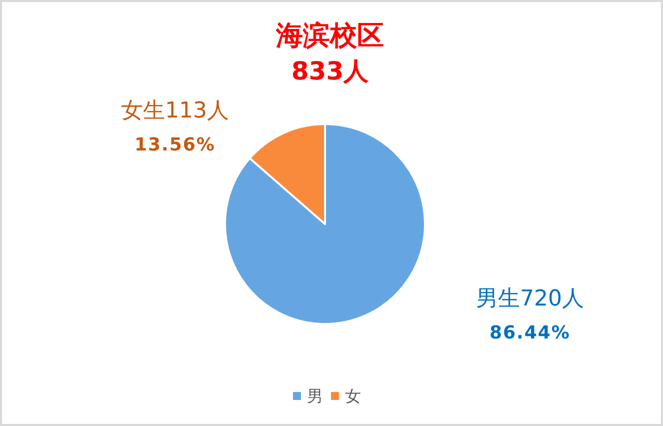 The width and height of the screenshot is (663, 426). What do you see at coordinates (330, 36) in the screenshot?
I see `title: 海滨校区` at bounding box center [330, 36].